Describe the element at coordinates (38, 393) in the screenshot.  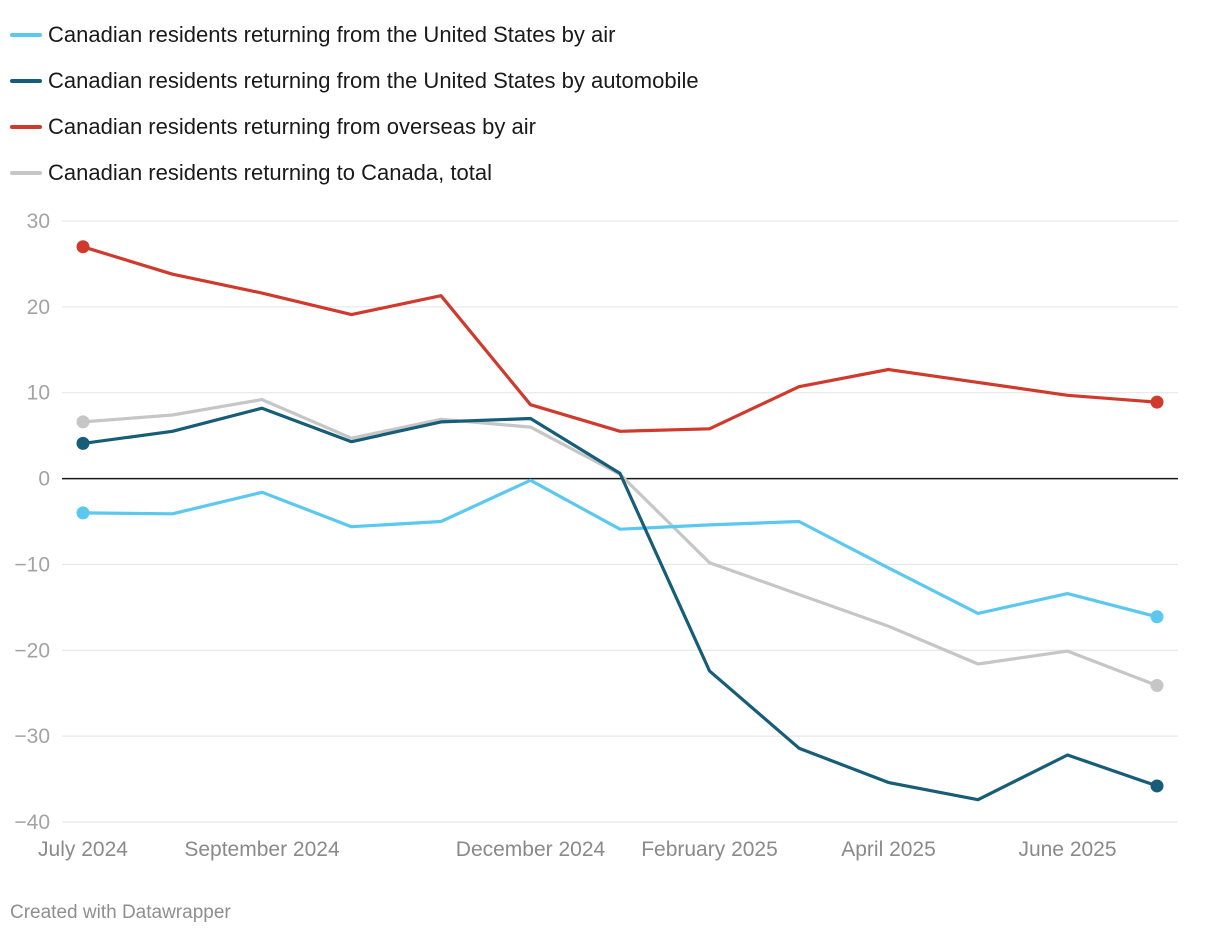
I see `y-tick-label: 10` at that location.